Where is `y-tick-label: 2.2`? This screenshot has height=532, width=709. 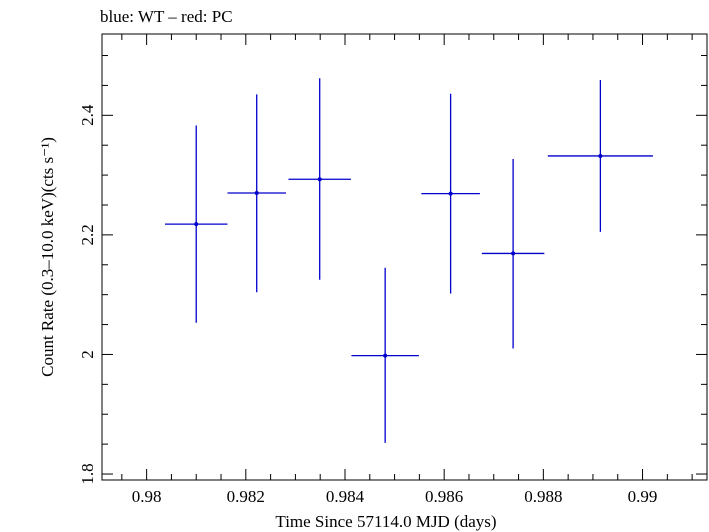
y-tick-label: 2.2 is located at coordinates (87, 234).